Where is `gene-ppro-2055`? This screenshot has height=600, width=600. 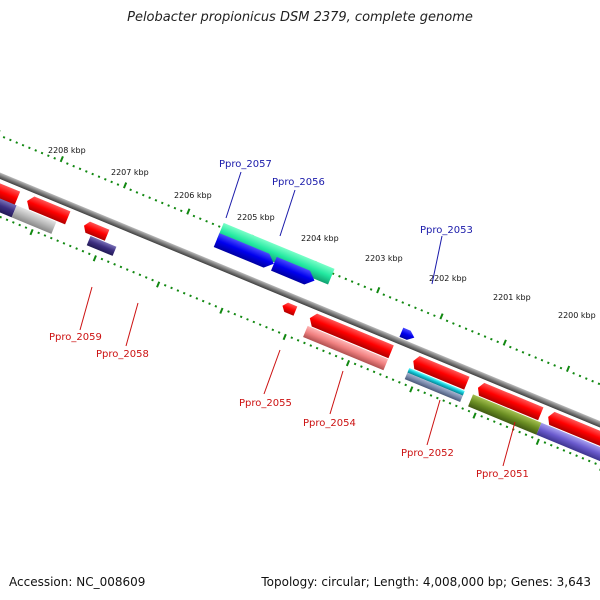 gene-ppro-2055 is located at coordinates (289, 308).